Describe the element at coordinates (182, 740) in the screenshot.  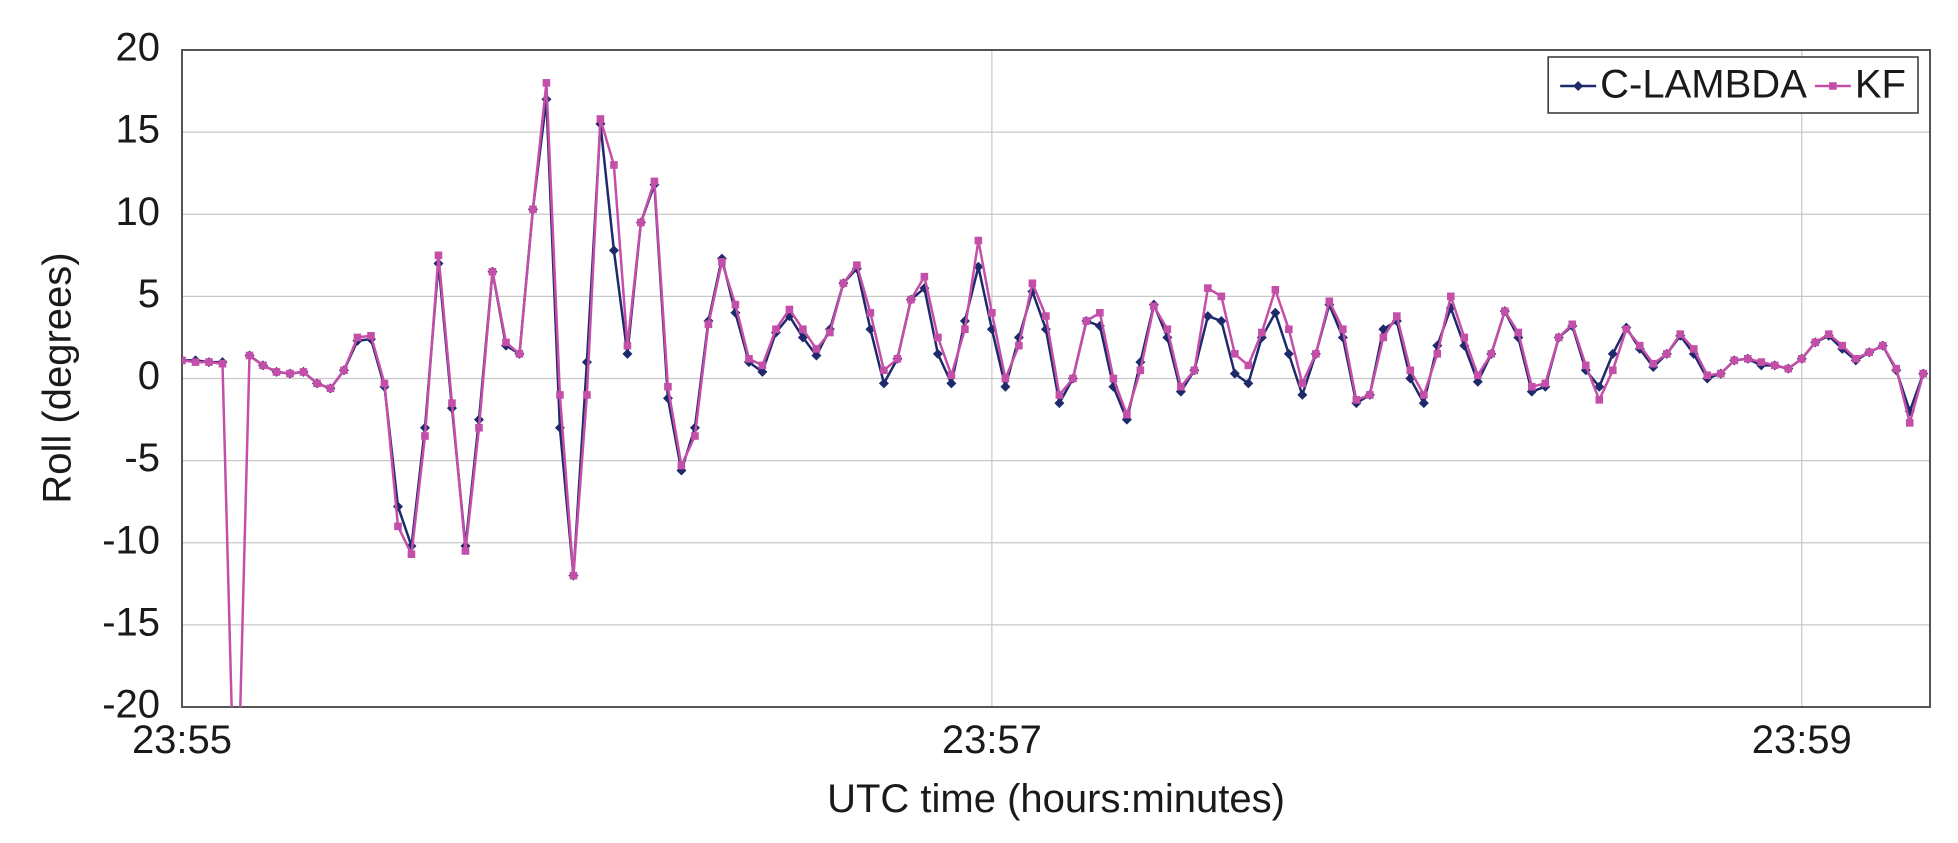
I see `x-tick-label: 23:55` at that location.